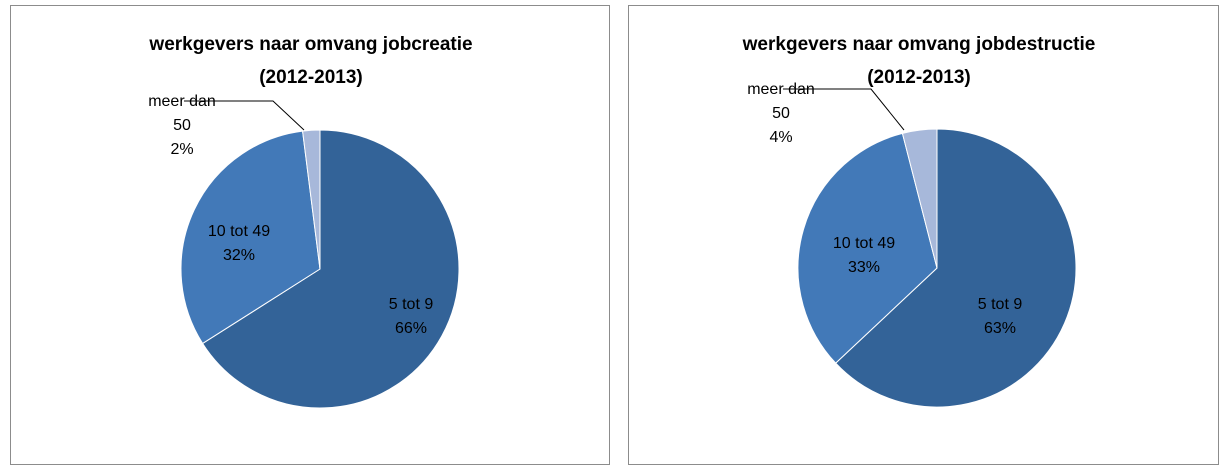 The height and width of the screenshot is (465, 1226). I want to click on chart-title-line-1: werkgevers naar omvang jobdestructie, so click(919, 44).